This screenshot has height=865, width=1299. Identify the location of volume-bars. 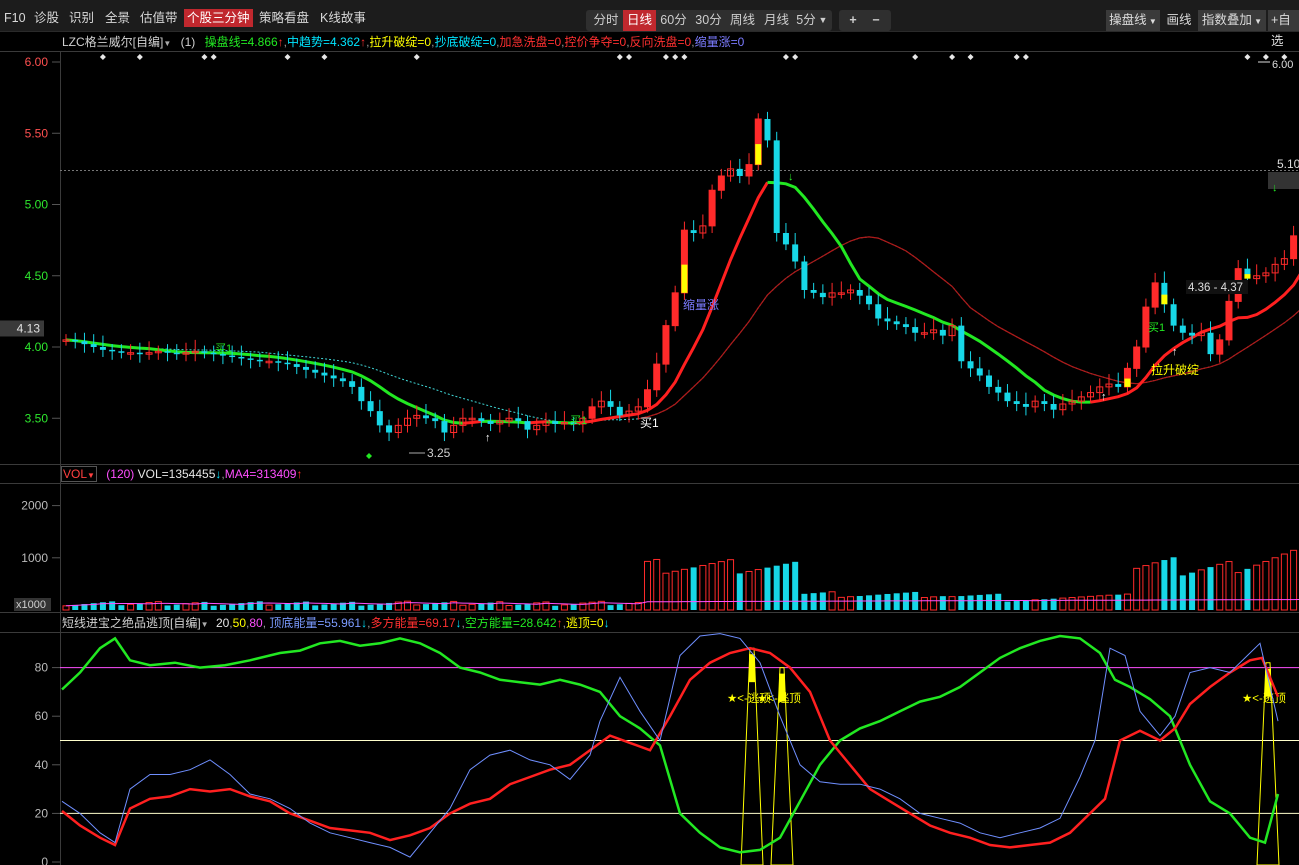
(680, 580).